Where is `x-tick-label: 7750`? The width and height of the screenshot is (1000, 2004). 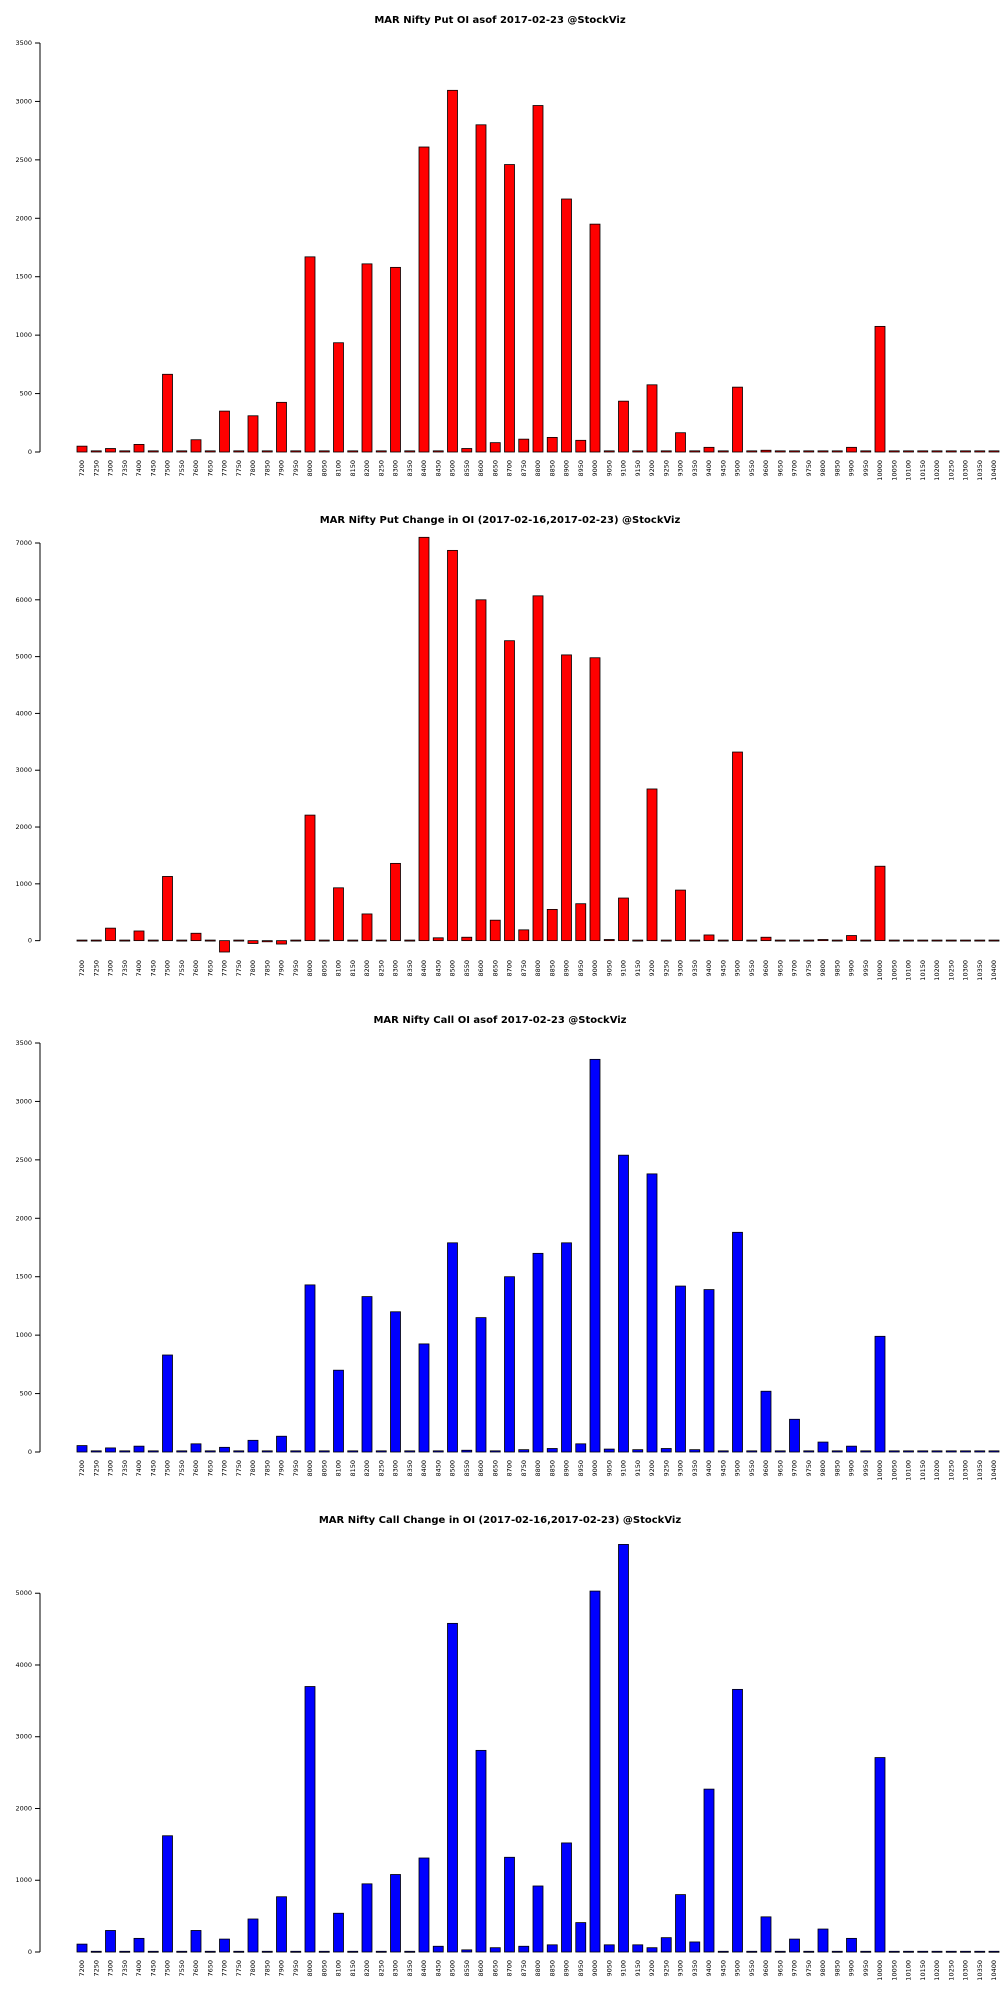
x-tick-label: 7750 is located at coordinates (239, 1468).